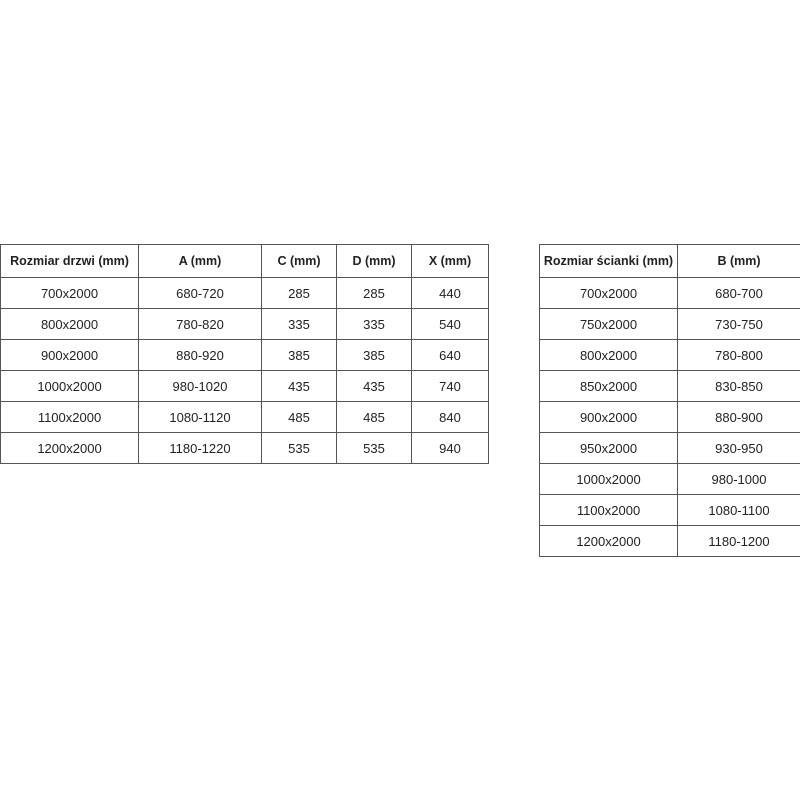 Image resolution: width=800 pixels, height=800 pixels. Describe the element at coordinates (200, 448) in the screenshot. I see `table-cell: 1180-1220` at that location.